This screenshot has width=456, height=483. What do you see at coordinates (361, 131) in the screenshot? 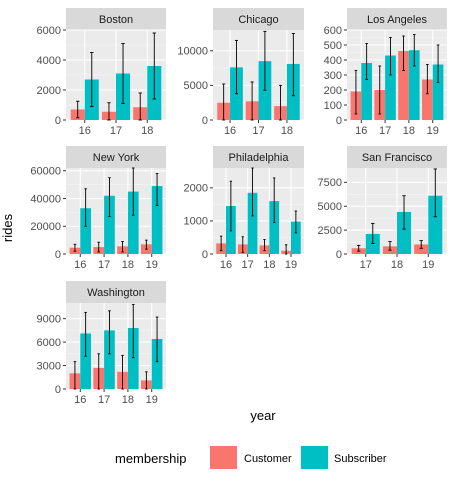
I see `x-tick-label-los-angeles: 16` at bounding box center [361, 131].